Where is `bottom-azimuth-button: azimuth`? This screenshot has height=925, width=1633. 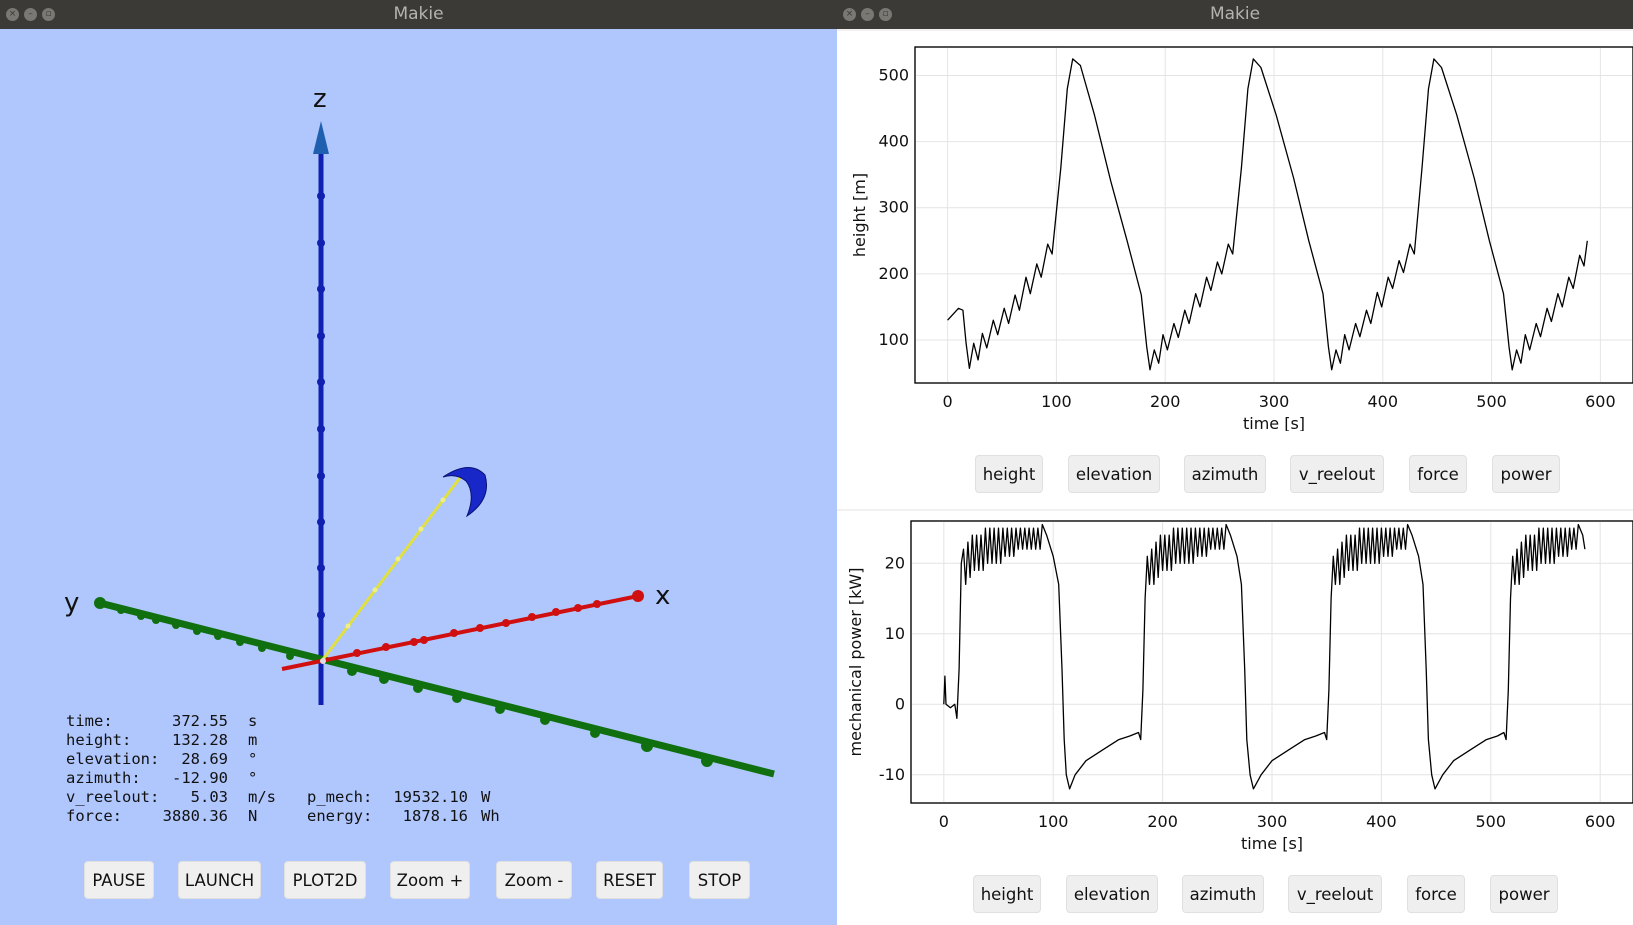 bottom-azimuth-button: azimuth is located at coordinates (1223, 894).